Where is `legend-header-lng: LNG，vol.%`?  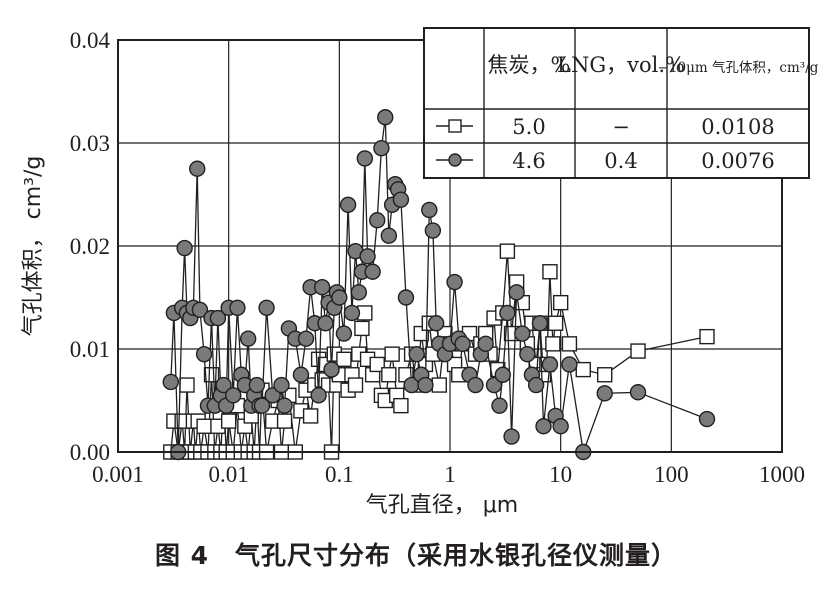 legend-header-lng: LNG，vol.% is located at coordinates (621, 65).